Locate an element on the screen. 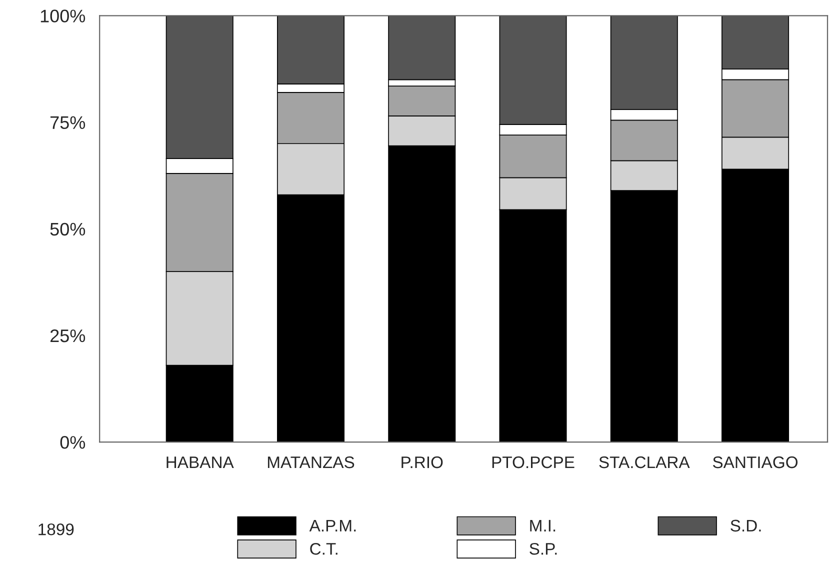 The image size is (830, 561). x-tick-label: PTO.PCPE is located at coordinates (533, 462).